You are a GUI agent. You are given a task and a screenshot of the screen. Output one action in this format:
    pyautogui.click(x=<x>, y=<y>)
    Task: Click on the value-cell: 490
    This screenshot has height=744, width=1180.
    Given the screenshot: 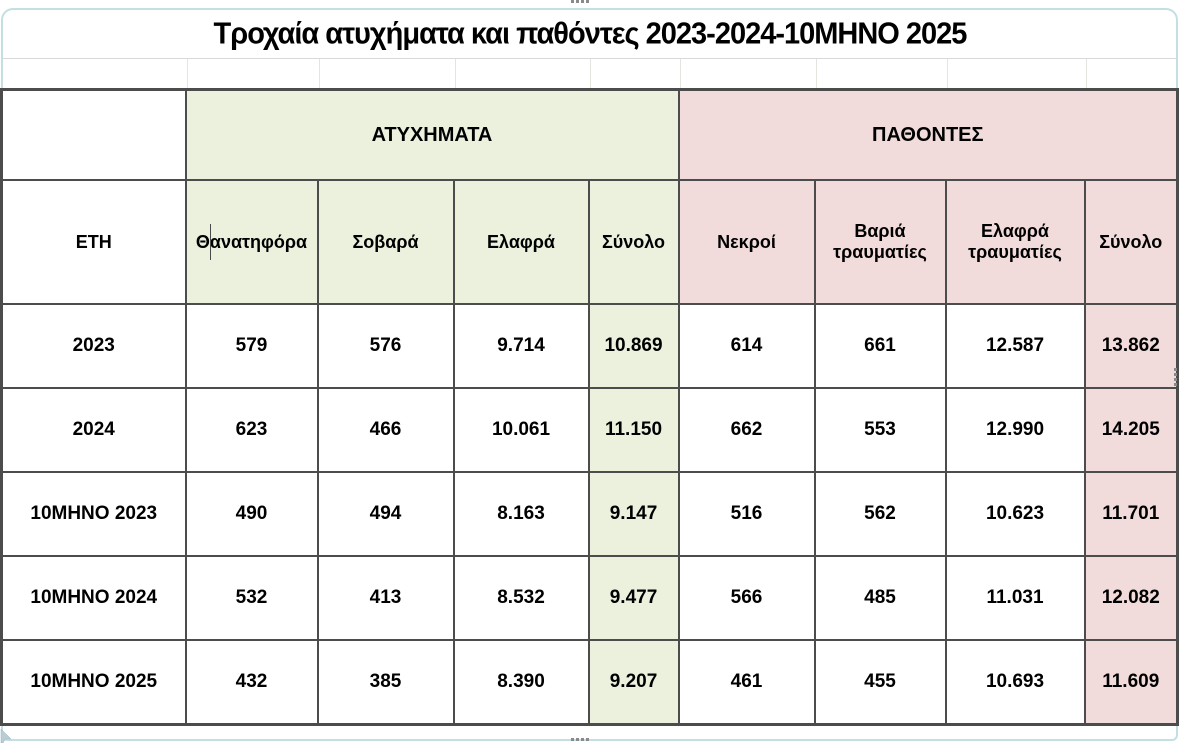 What is the action you would take?
    pyautogui.click(x=251, y=514)
    